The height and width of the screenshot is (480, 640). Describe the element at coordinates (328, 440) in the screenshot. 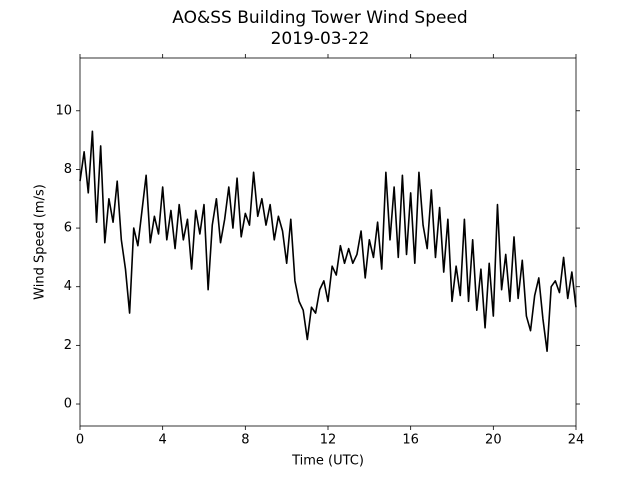

I see `x-tick-label: 12` at that location.